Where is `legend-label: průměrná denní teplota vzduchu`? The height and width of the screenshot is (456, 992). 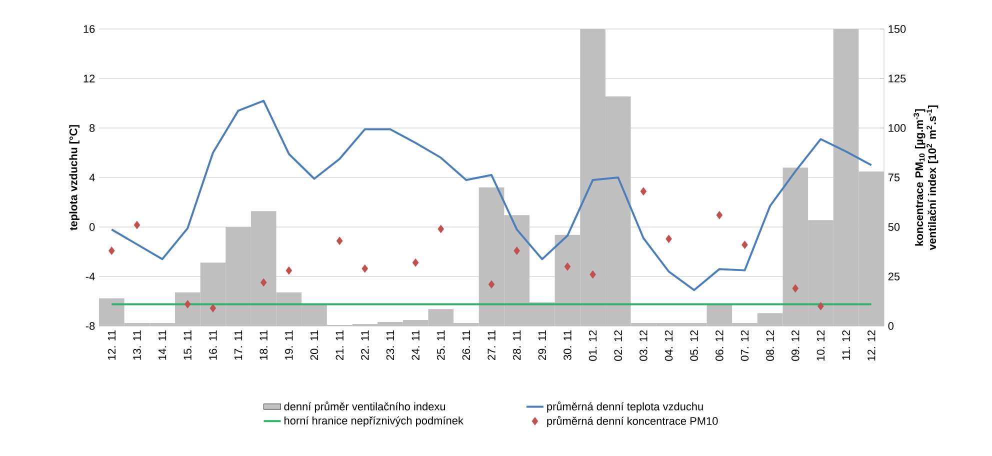
legend-label: průměrná denní teplota vzduchu is located at coordinates (625, 407).